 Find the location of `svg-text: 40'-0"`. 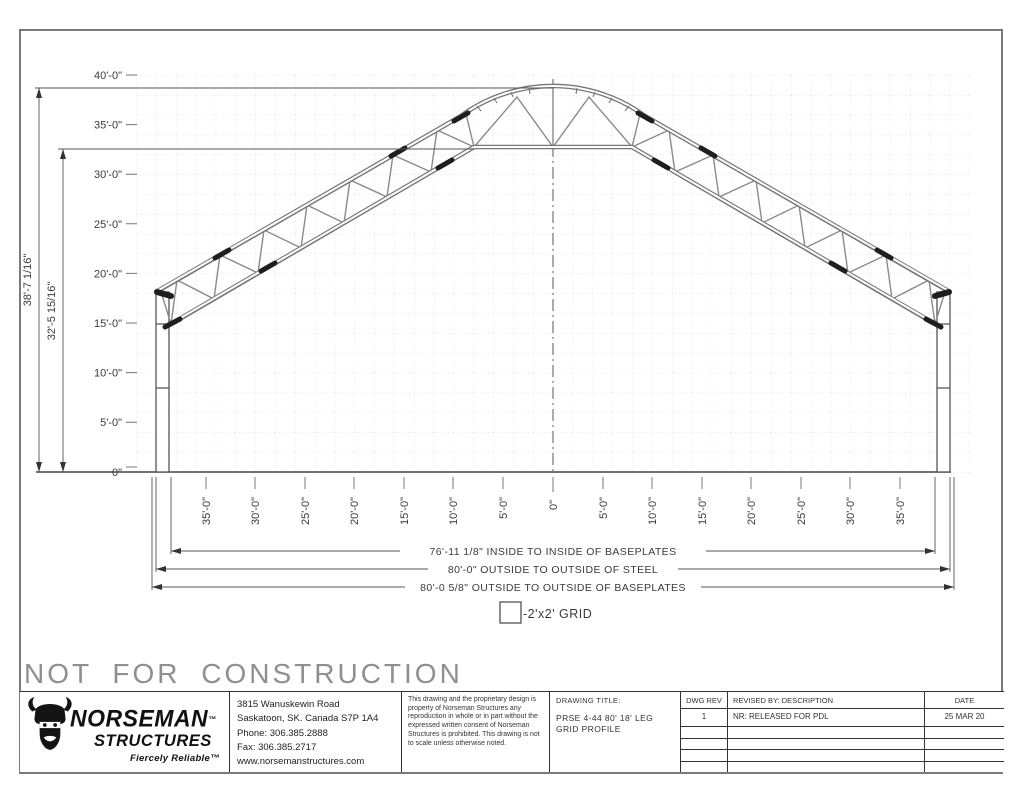

svg-text: 40'-0" is located at coordinates (108, 76).